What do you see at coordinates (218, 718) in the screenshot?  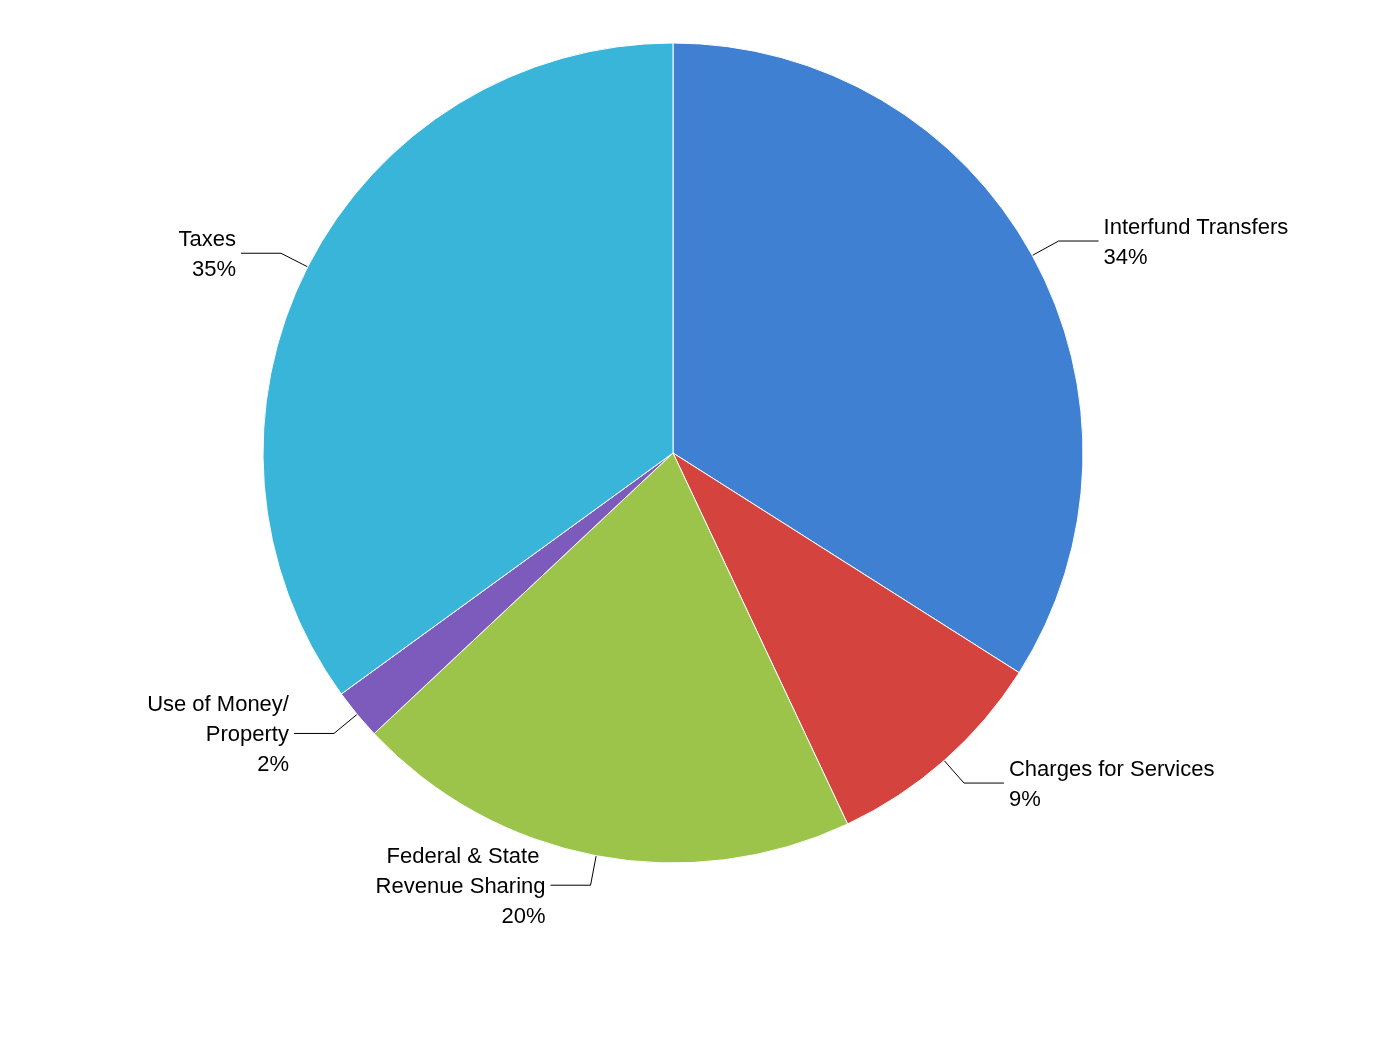 I see `slice-label: Use of Money/Property` at bounding box center [218, 718].